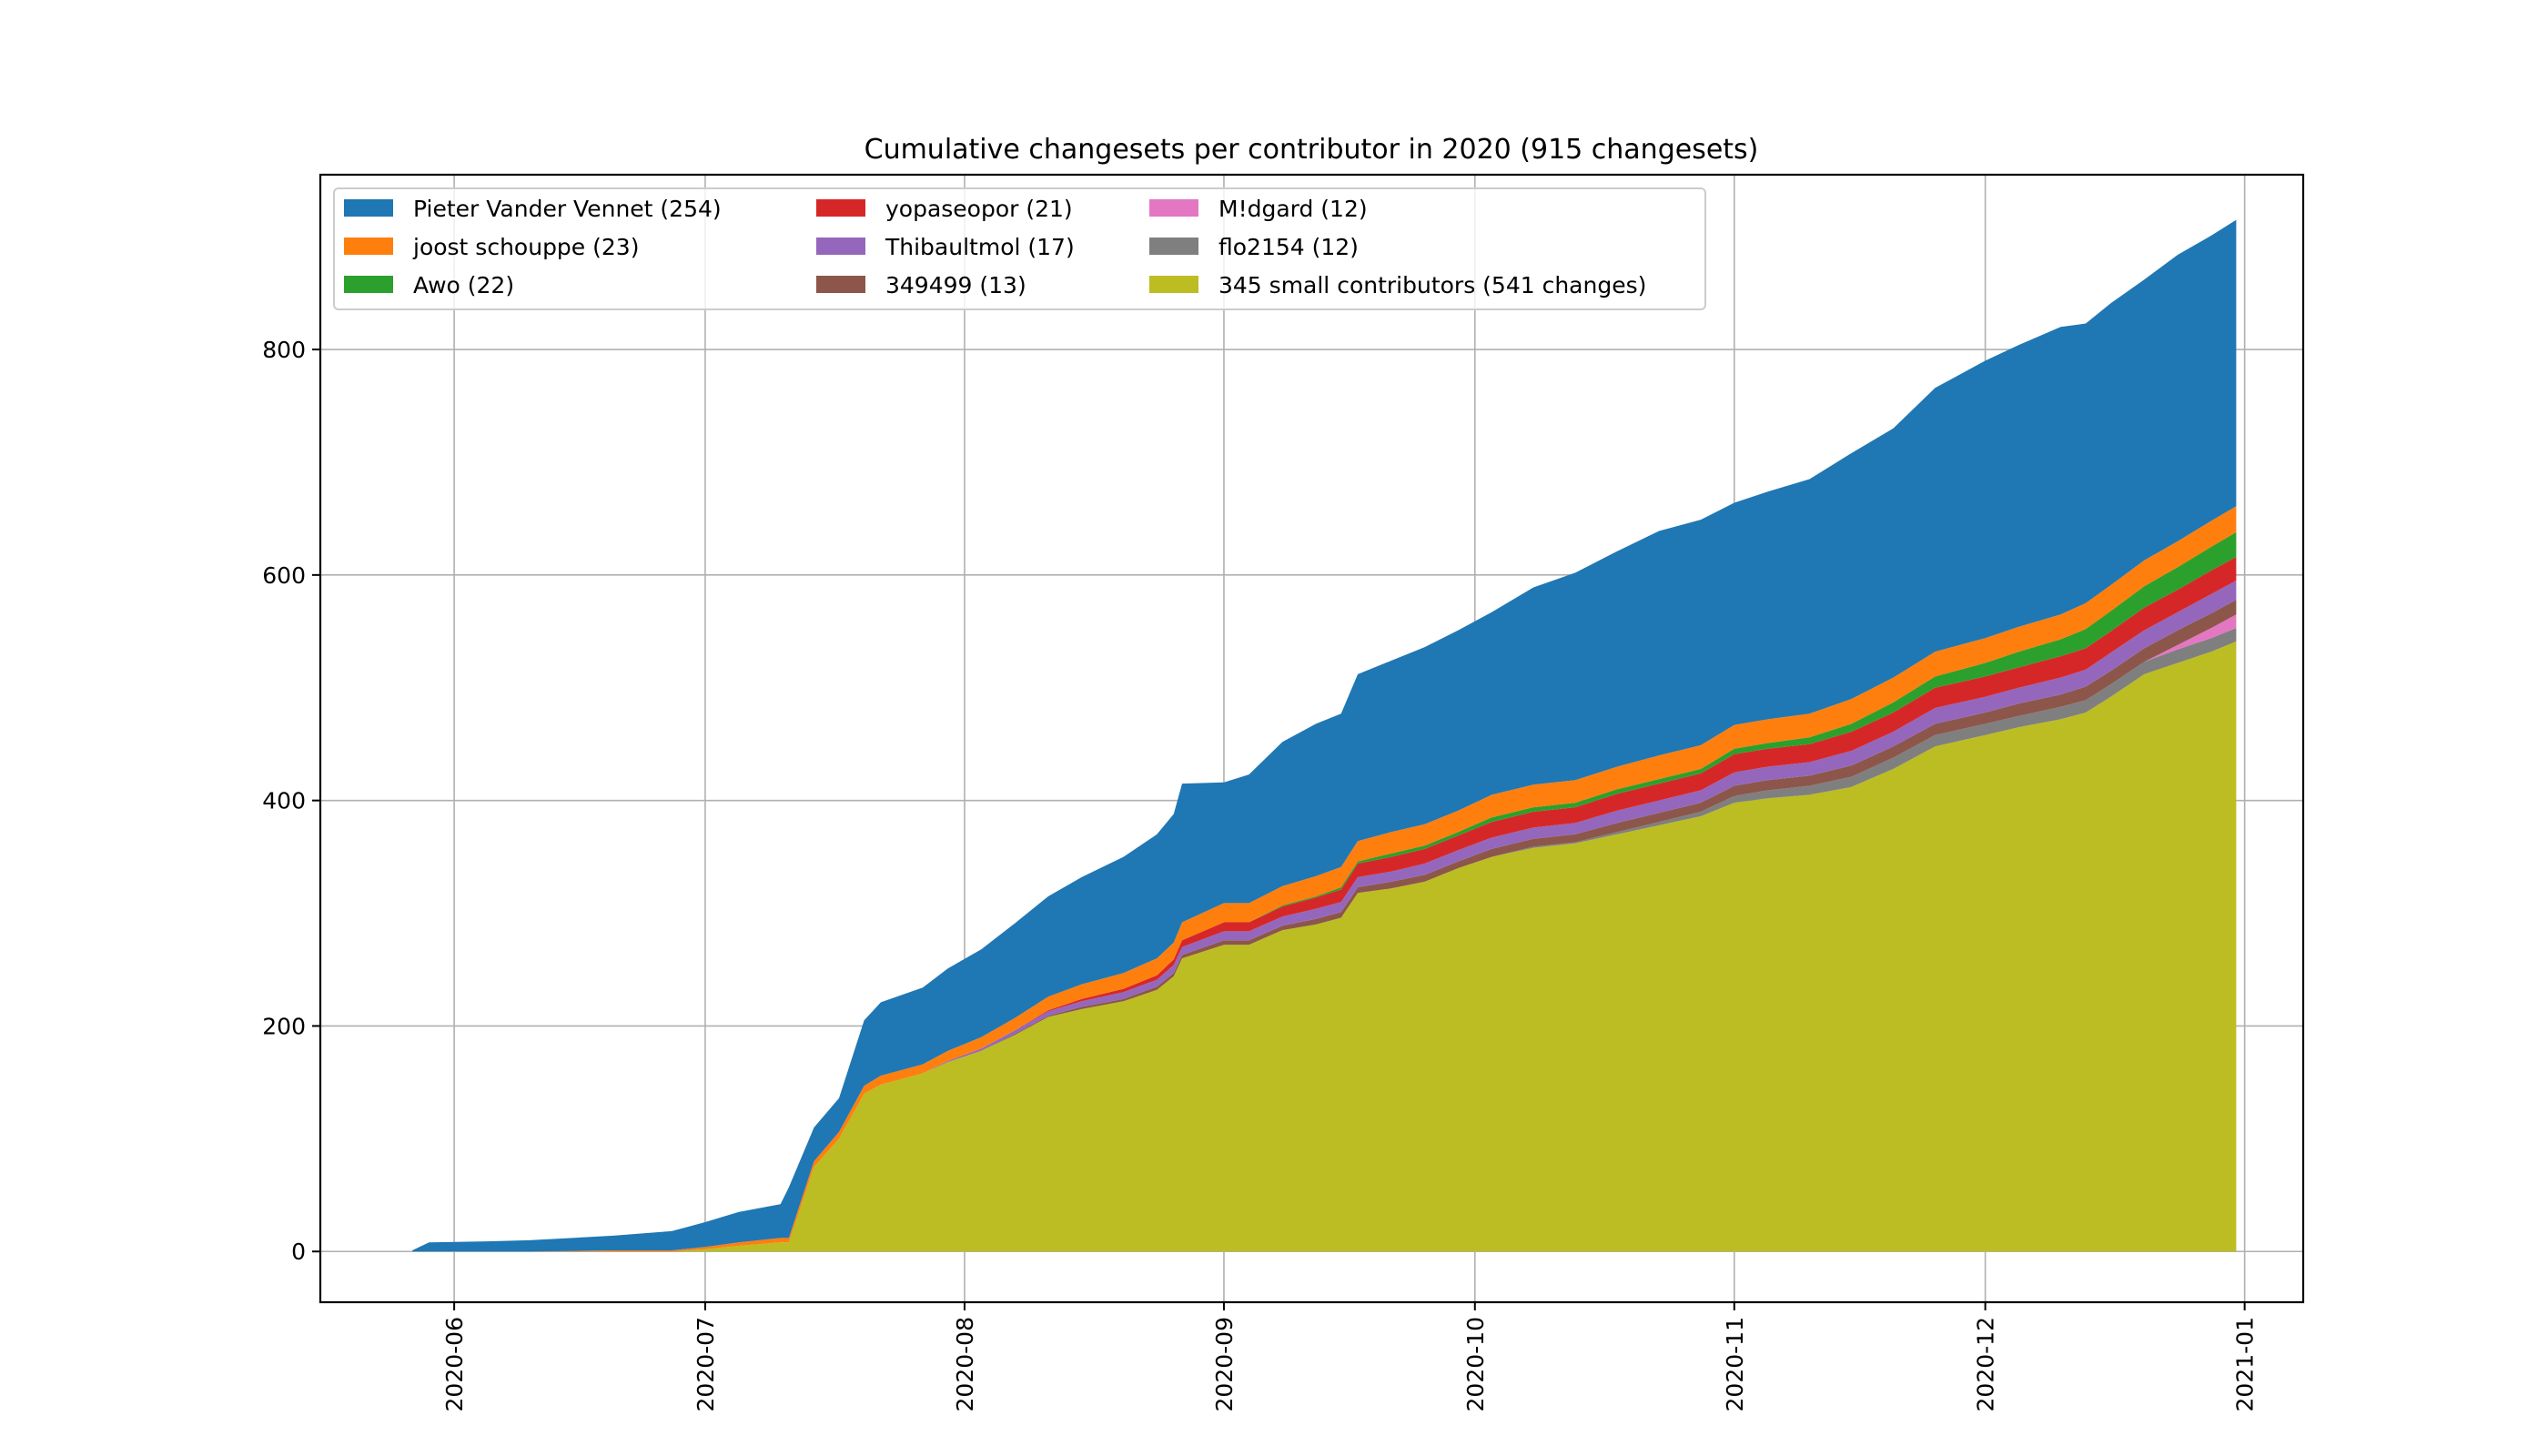  What do you see at coordinates (1224, 1364) in the screenshot?
I see `x-tick-label: 2020-09` at bounding box center [1224, 1364].